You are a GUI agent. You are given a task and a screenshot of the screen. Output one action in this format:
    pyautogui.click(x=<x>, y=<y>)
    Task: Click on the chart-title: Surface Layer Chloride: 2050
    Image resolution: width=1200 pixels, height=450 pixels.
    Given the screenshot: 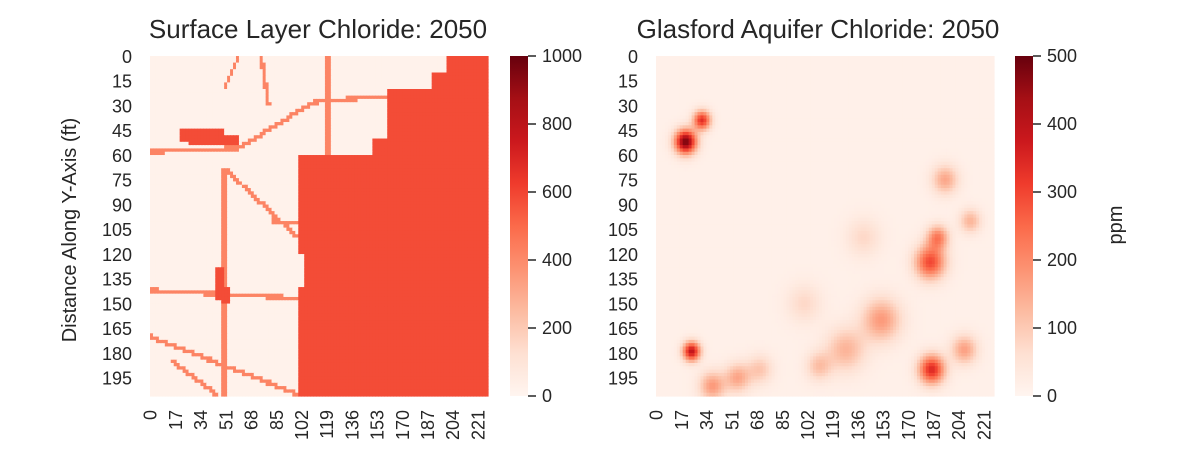 What is the action you would take?
    pyautogui.click(x=318, y=29)
    